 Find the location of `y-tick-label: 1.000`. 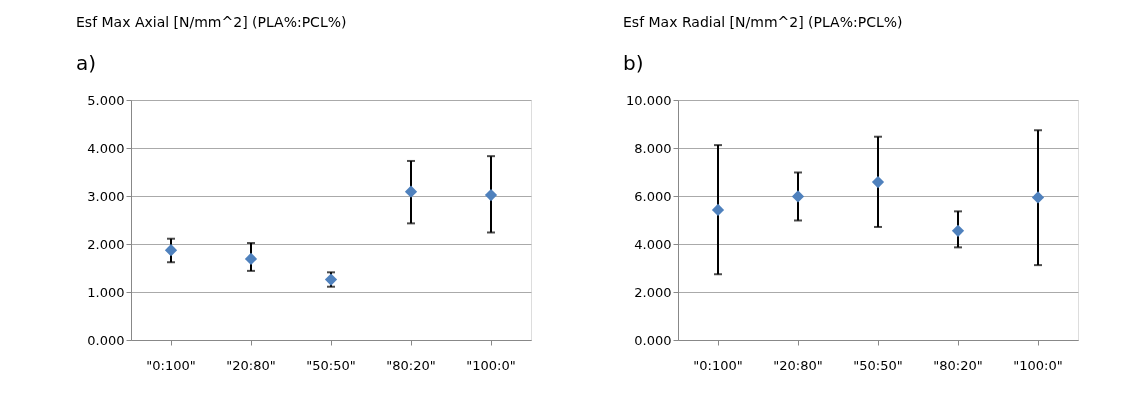

y-tick-label: 1.000 is located at coordinates (106, 292).